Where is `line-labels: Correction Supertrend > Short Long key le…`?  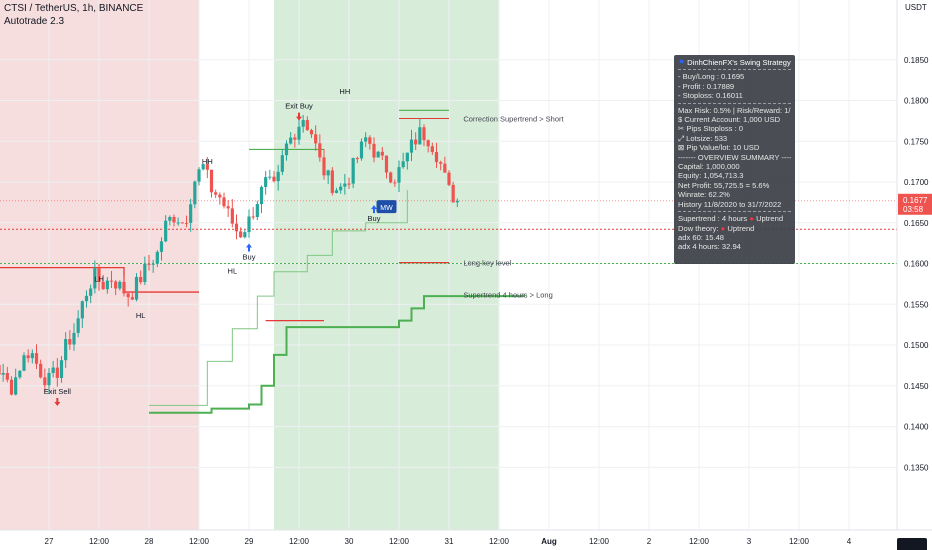
line-labels: Correction Supertrend > Short Long key le… is located at coordinates (513, 206).